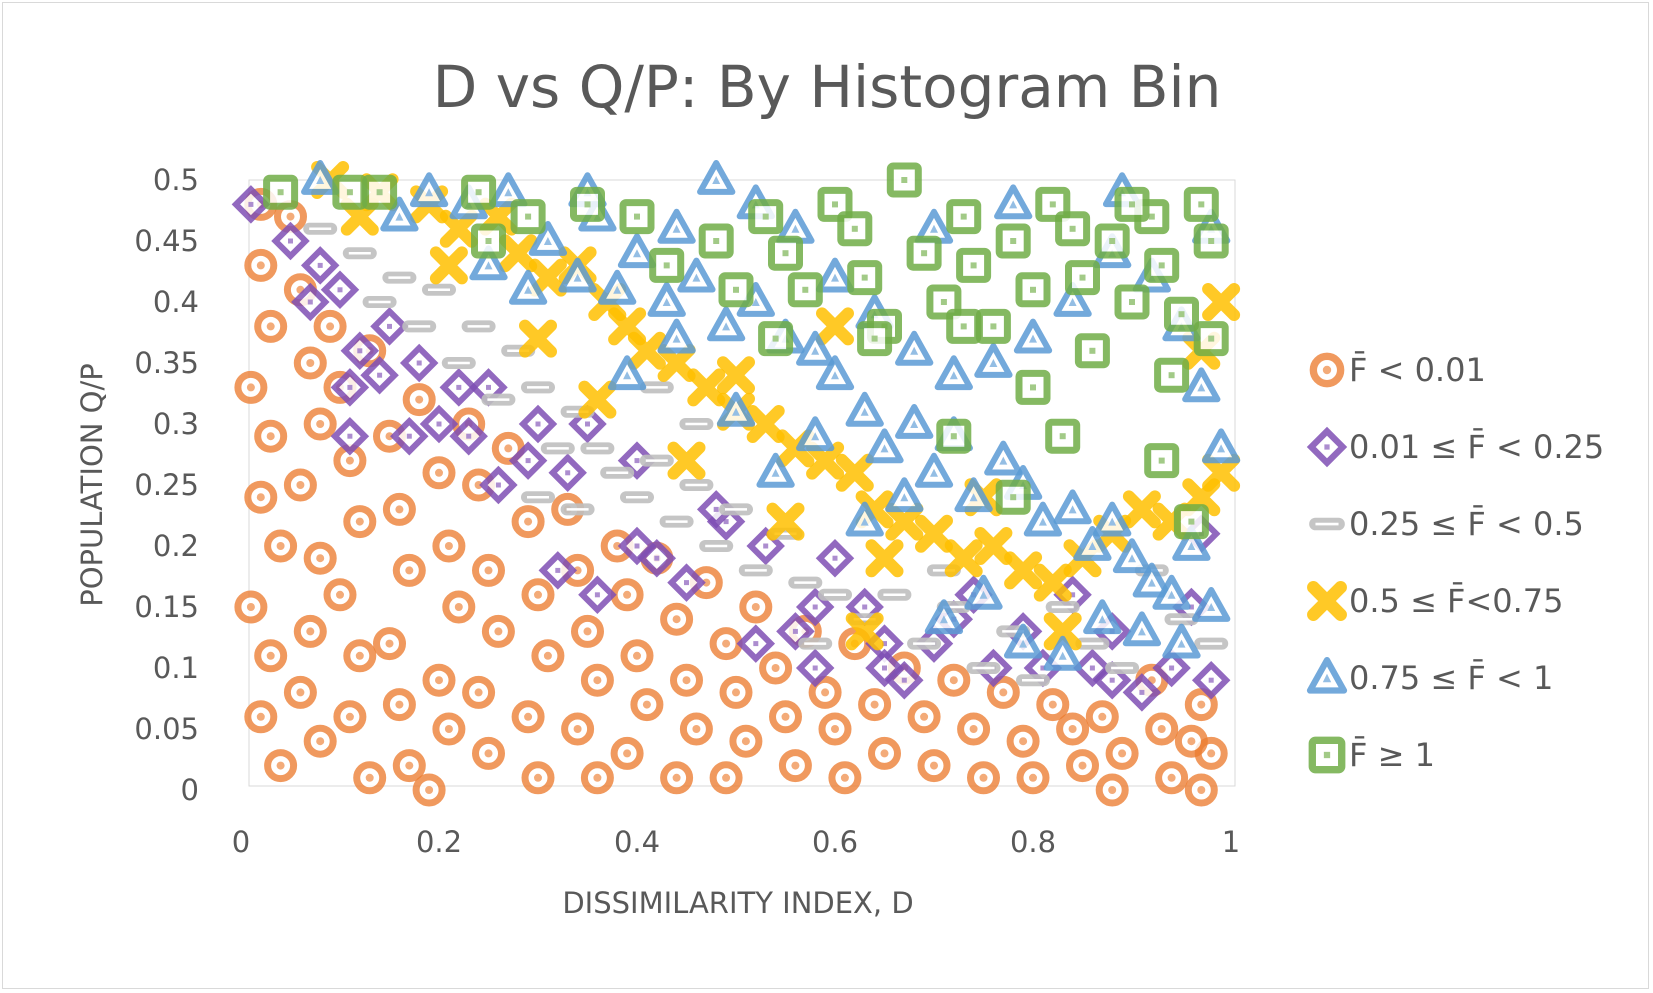  Describe the element at coordinates (737, 903) in the screenshot. I see `x-axis-title: DISSIMILARITY INDEX, D` at that location.